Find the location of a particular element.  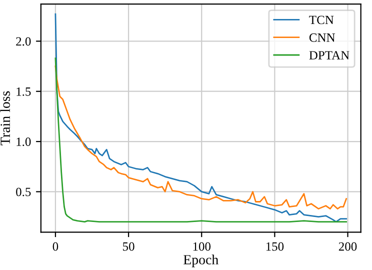

legend-label: TCN is located at coordinates (321, 20).